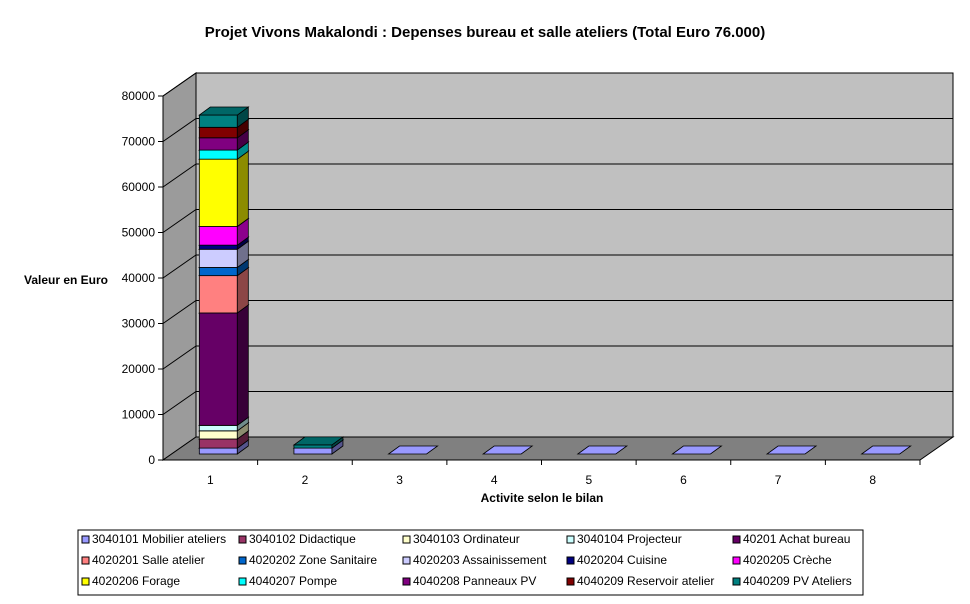  Describe the element at coordinates (66, 280) in the screenshot. I see `y-axis-label: Valeur en Euro` at that location.